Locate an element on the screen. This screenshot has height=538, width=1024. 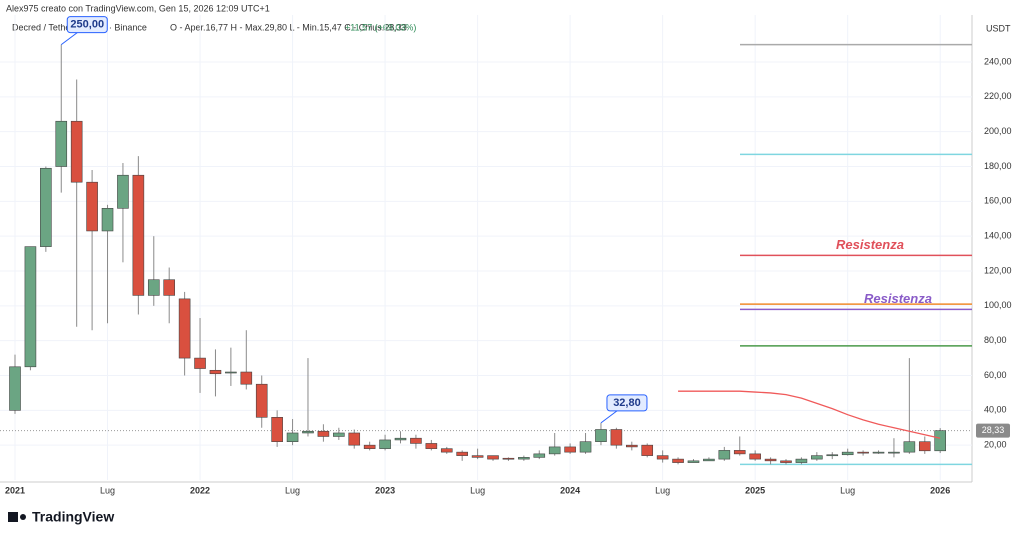
change: +11,57 (+69,03%) is located at coordinates (380, 27).